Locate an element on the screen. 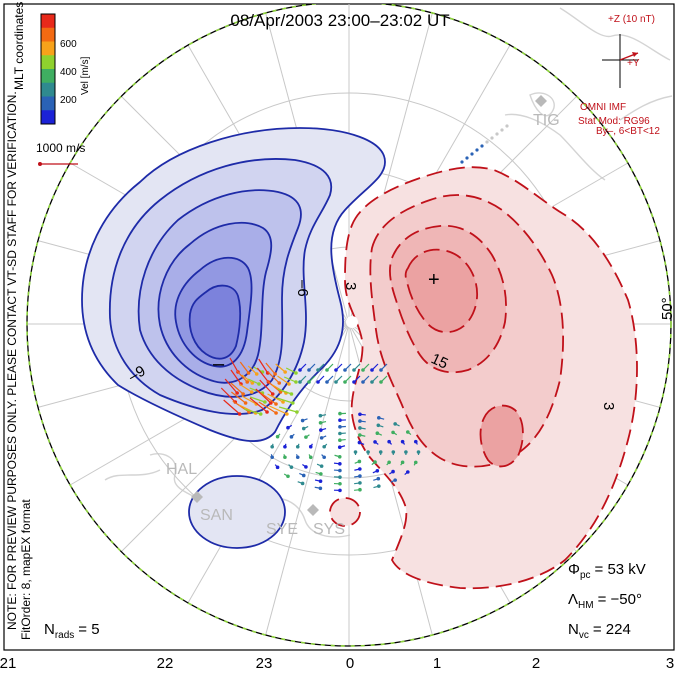  contour-label-pos-a: 3 is located at coordinates (350, 286).